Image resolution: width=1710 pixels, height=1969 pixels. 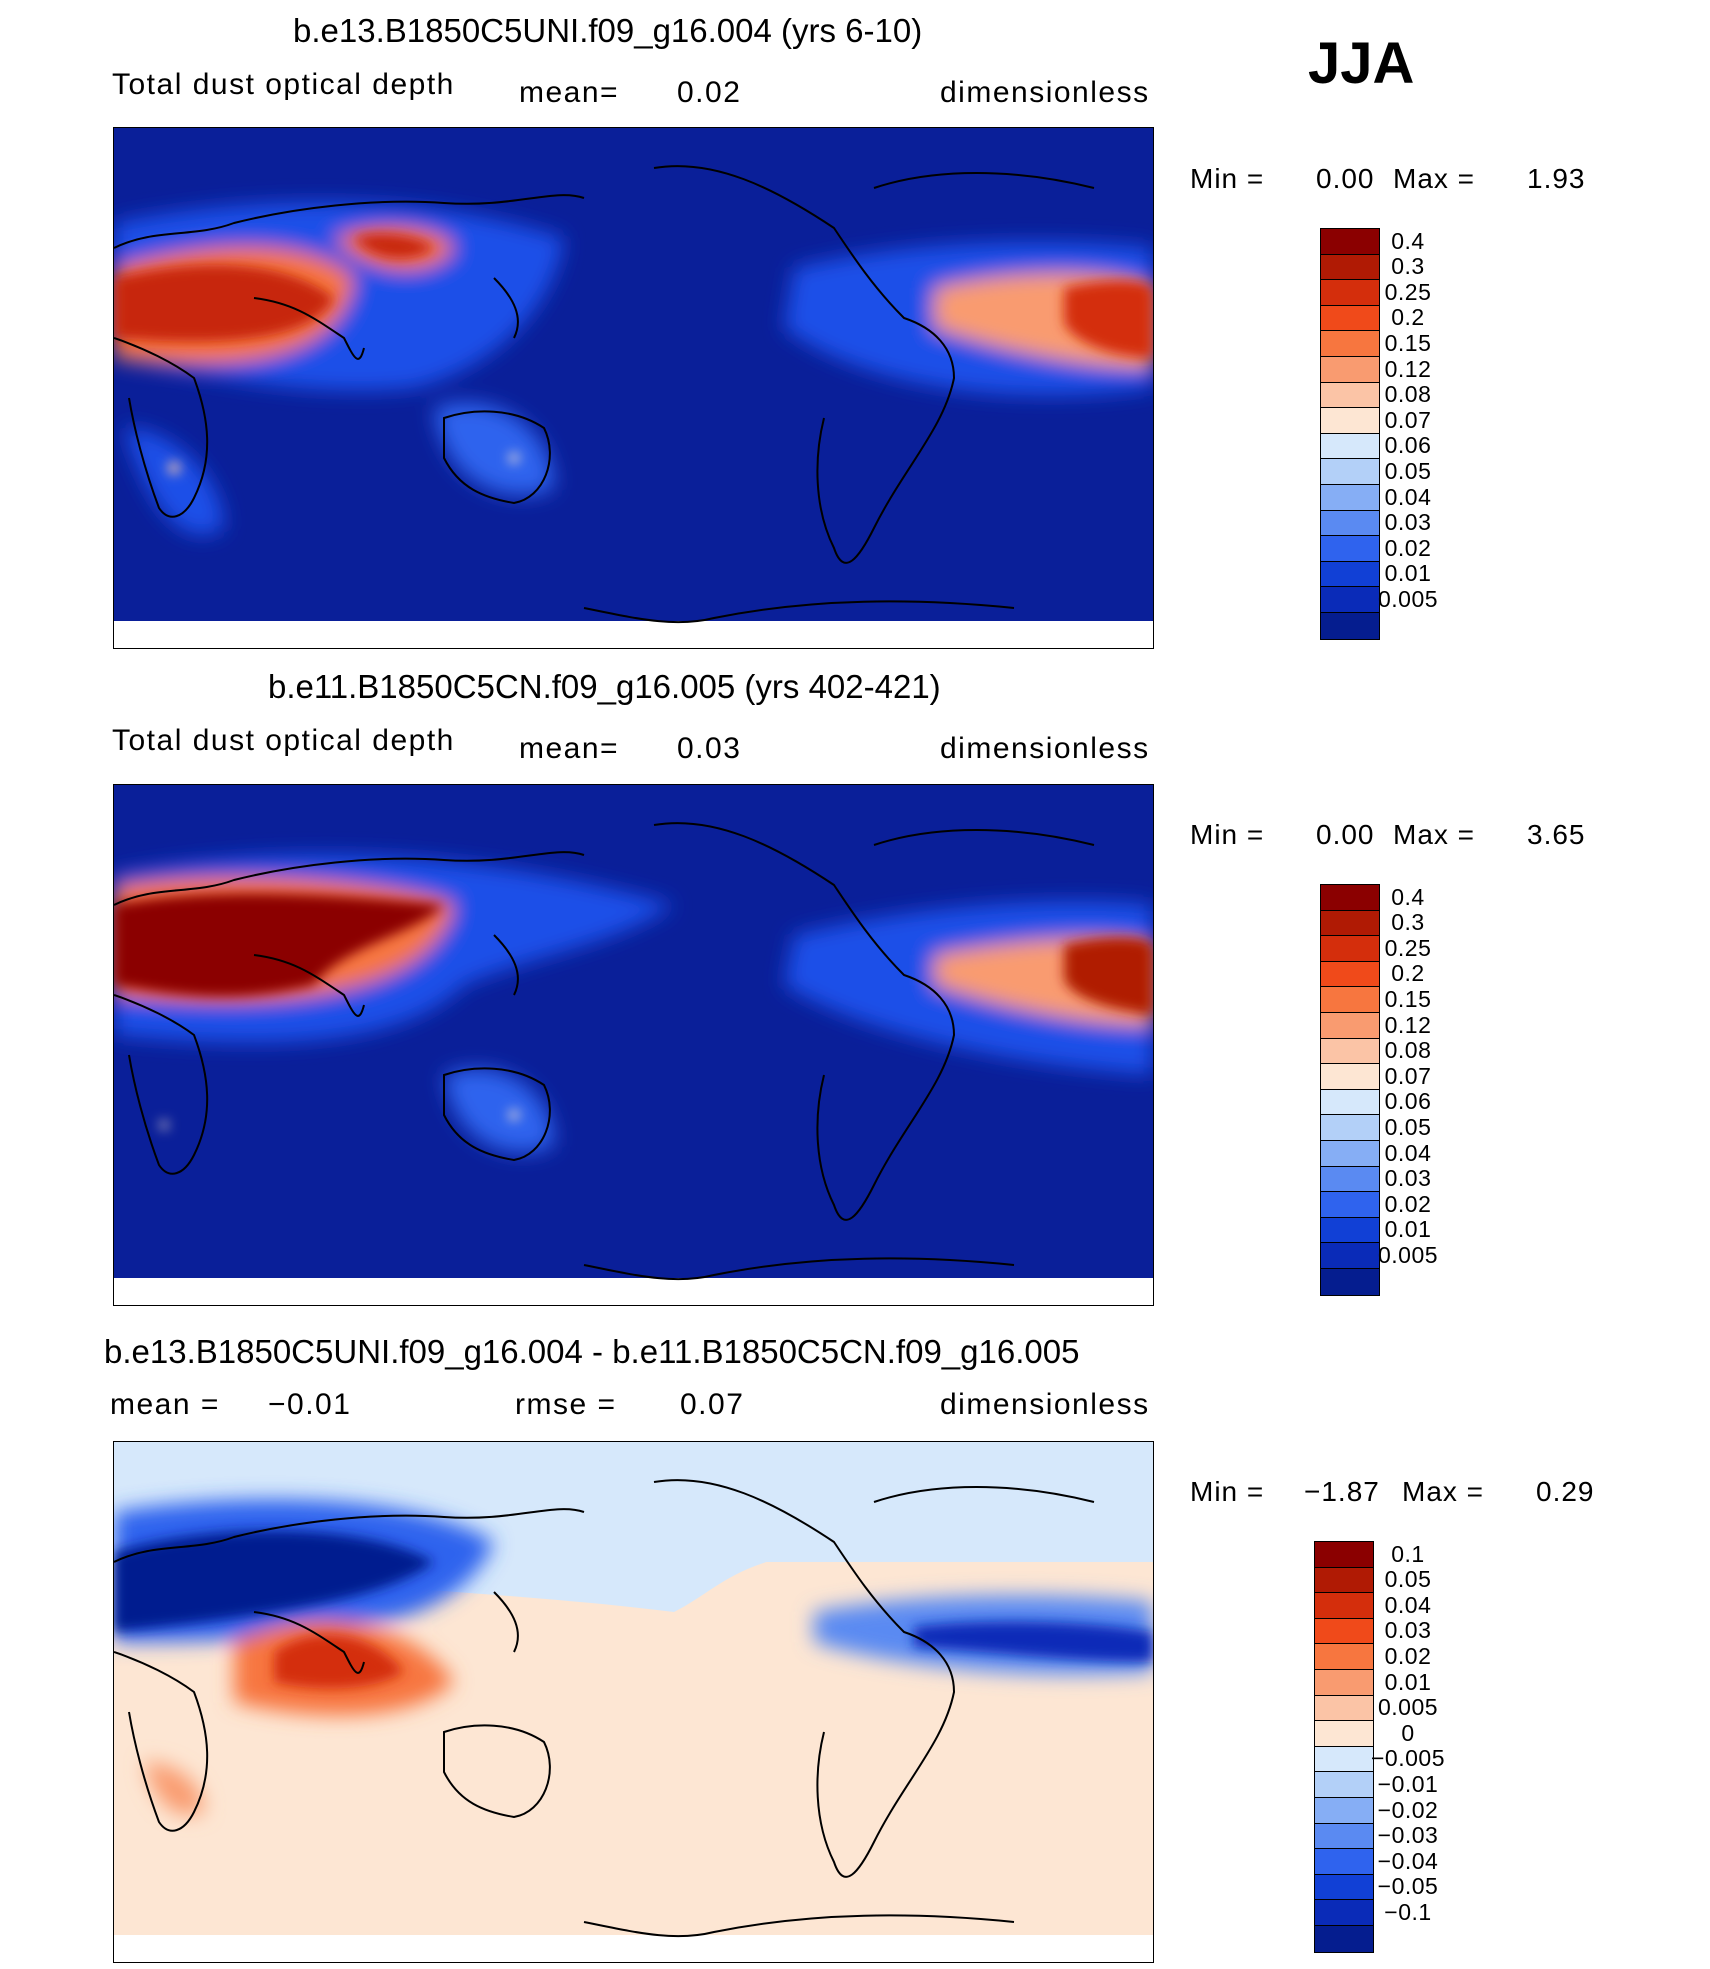 What do you see at coordinates (1408, 1835) in the screenshot?
I see `colorbar-tick-label: −0.03` at bounding box center [1408, 1835].